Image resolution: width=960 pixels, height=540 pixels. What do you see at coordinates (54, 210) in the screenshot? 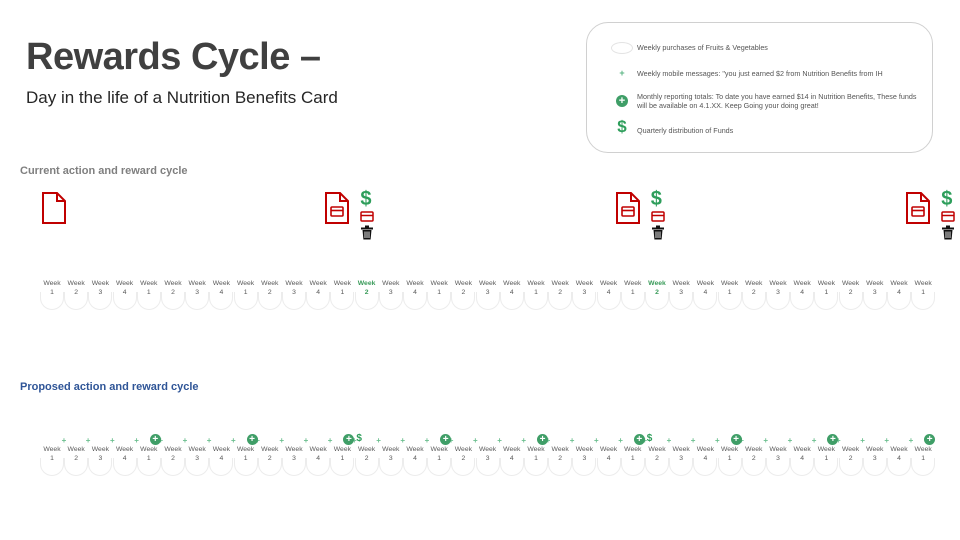
I see `document-icon` at bounding box center [54, 210].